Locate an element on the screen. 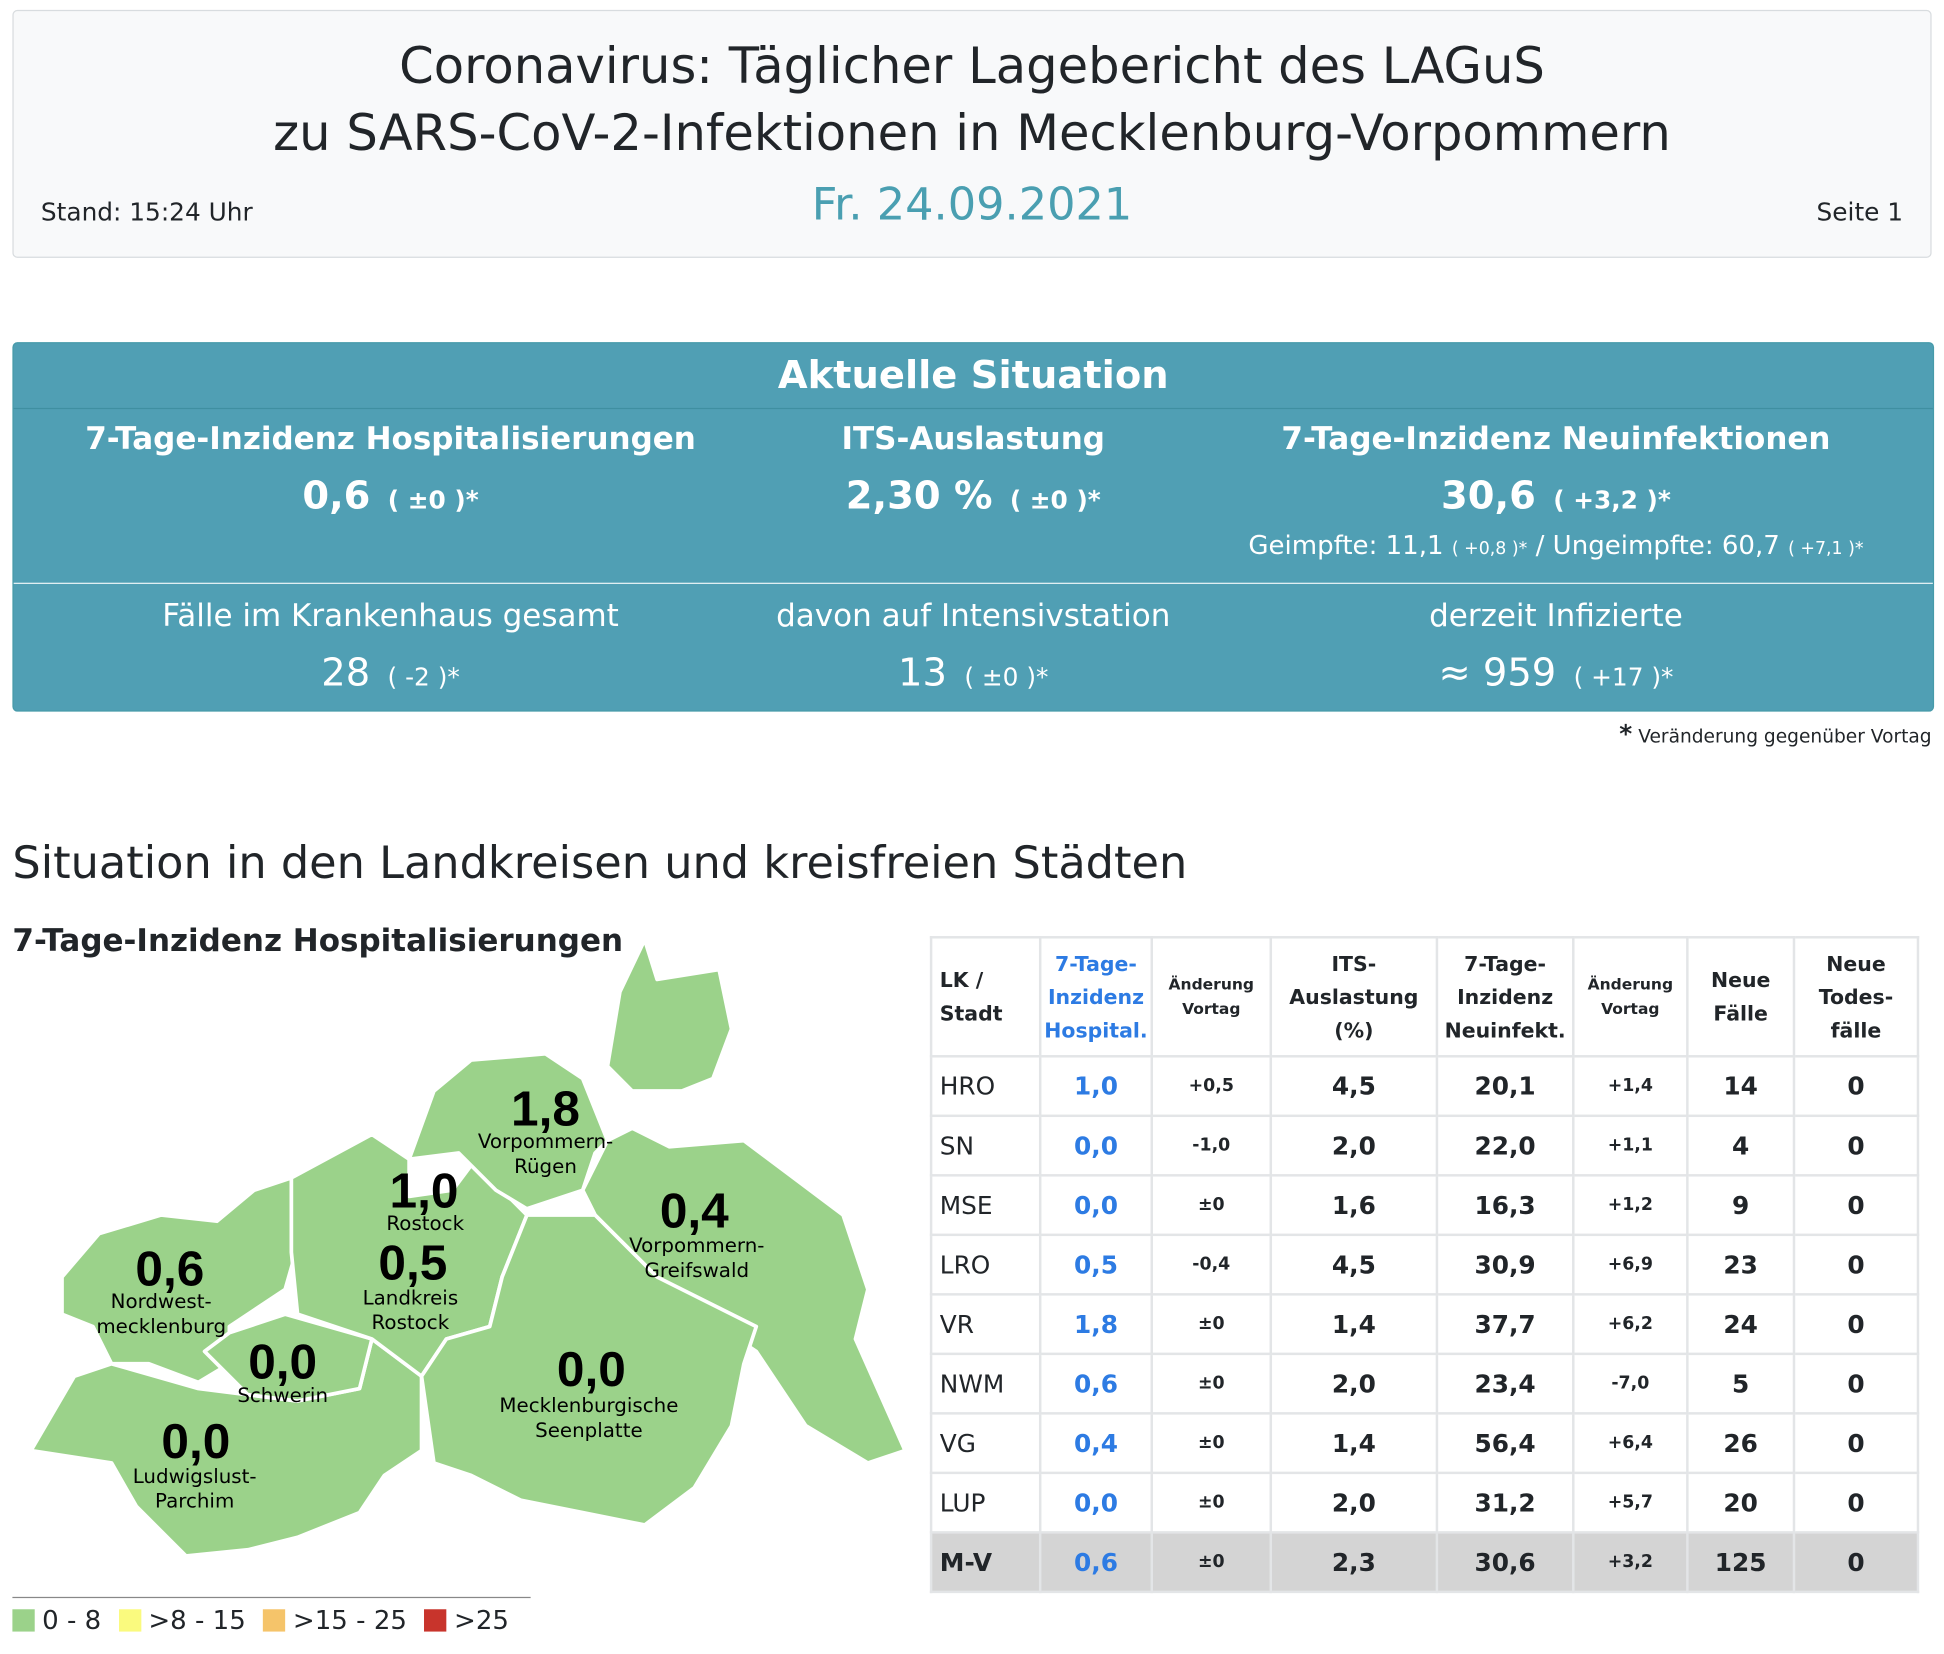 This screenshot has width=1944, height=1654. table-cell: 2,3 is located at coordinates (1354, 1562).